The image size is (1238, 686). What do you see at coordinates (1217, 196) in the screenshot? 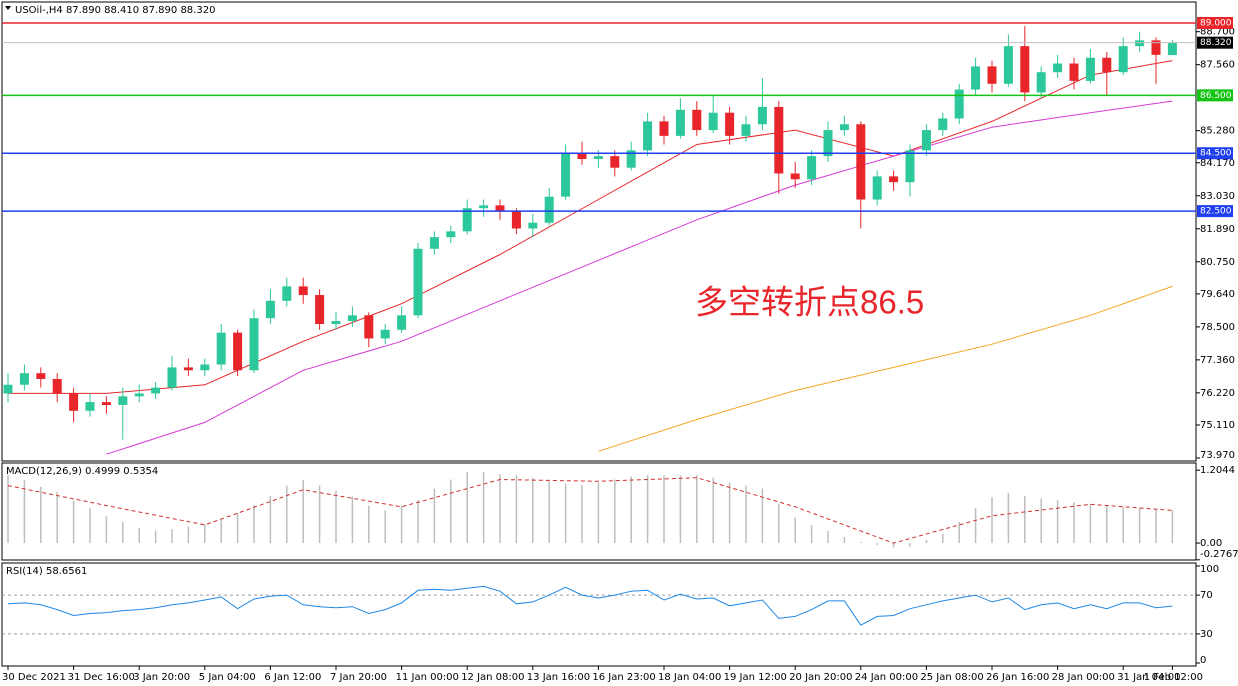
I see `y-tick-label: 83.030` at bounding box center [1217, 196].